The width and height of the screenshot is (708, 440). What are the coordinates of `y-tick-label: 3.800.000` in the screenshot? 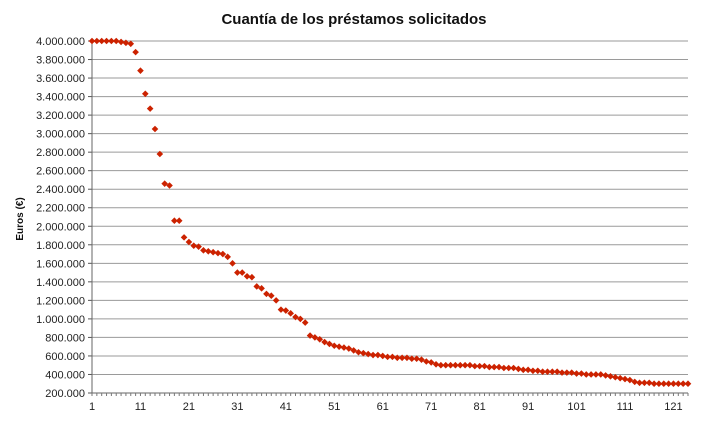 It's located at (60, 61).